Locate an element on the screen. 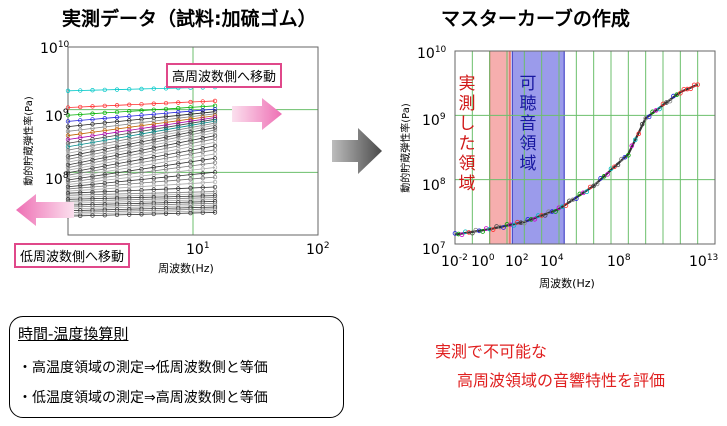 This screenshot has height=426, width=727. right-ytick-10e10: 1010 is located at coordinates (432, 53).